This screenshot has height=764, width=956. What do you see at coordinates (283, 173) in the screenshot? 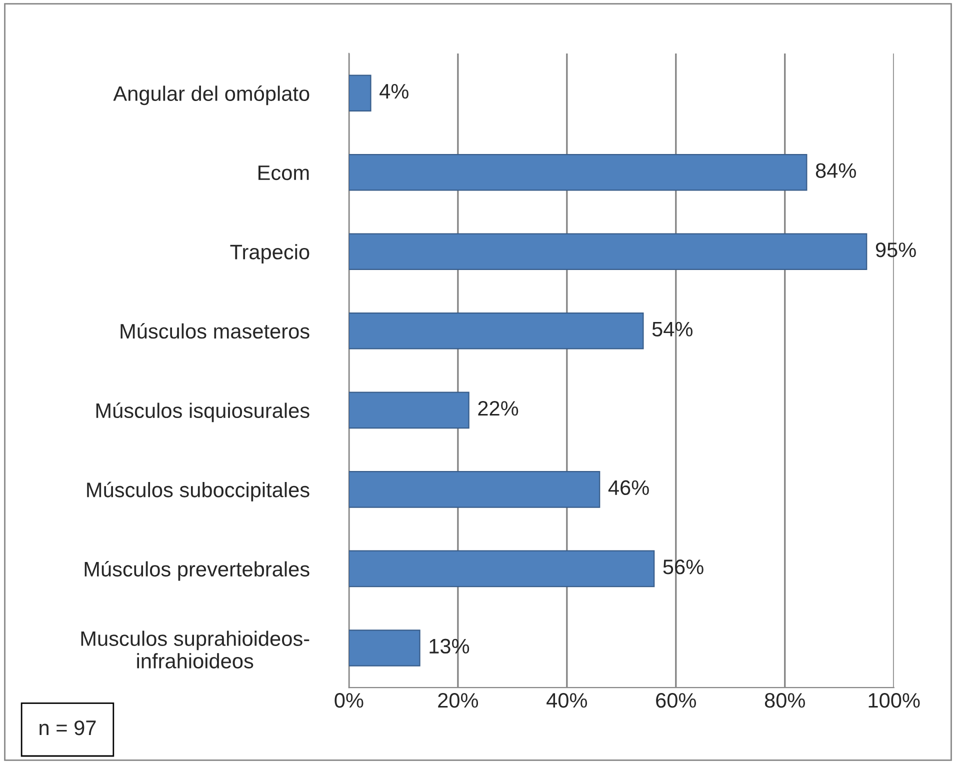
I see `y-tick-label: Ecom` at bounding box center [283, 173].